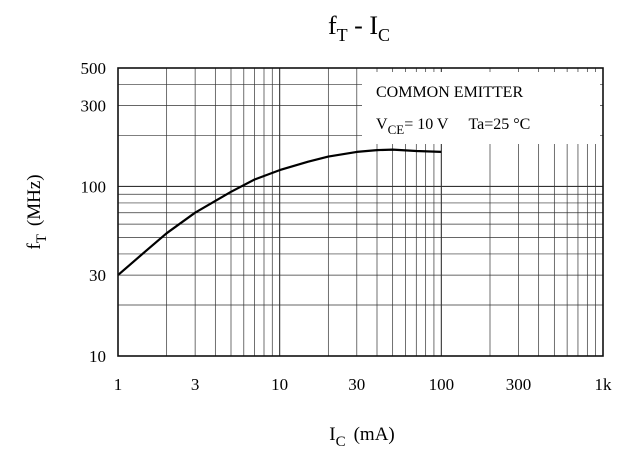  Describe the element at coordinates (195, 384) in the screenshot. I see `x-tick-label: 3` at that location.